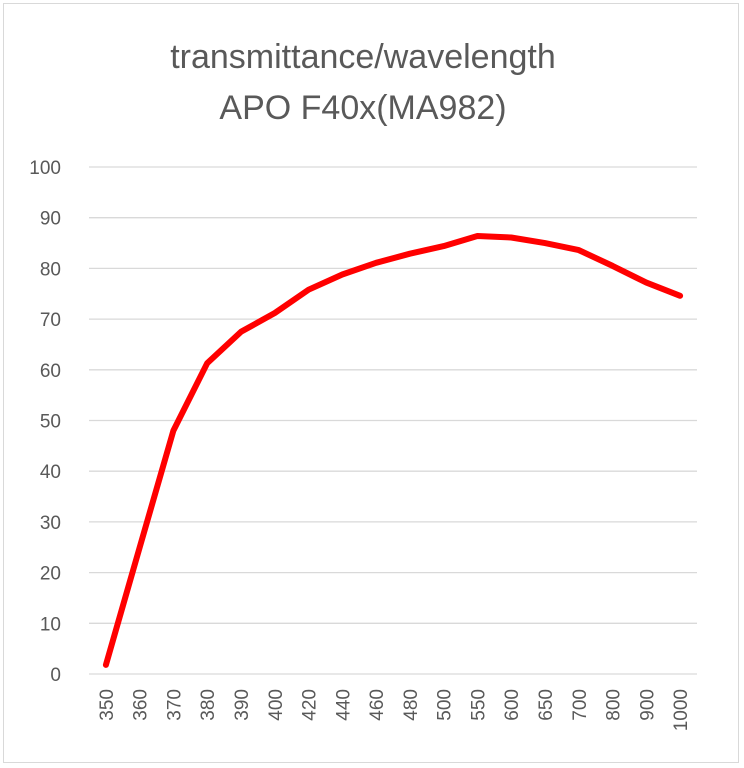 The height and width of the screenshot is (768, 744). I want to click on y-tick-label: 30, so click(50, 523).